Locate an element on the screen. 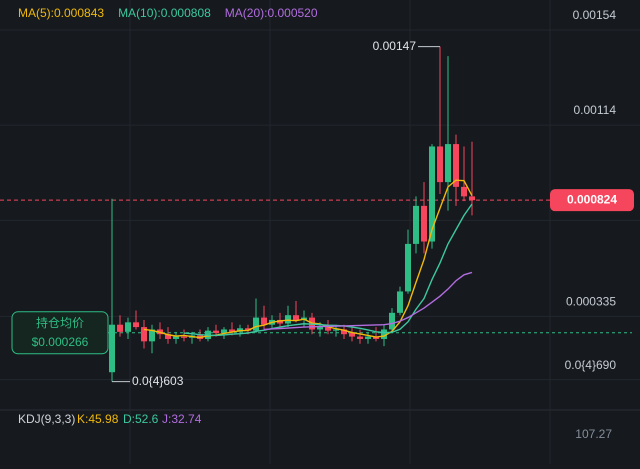 The width and height of the screenshot is (640, 469). legend-entry: MA(10):0.000808 is located at coordinates (164, 13).